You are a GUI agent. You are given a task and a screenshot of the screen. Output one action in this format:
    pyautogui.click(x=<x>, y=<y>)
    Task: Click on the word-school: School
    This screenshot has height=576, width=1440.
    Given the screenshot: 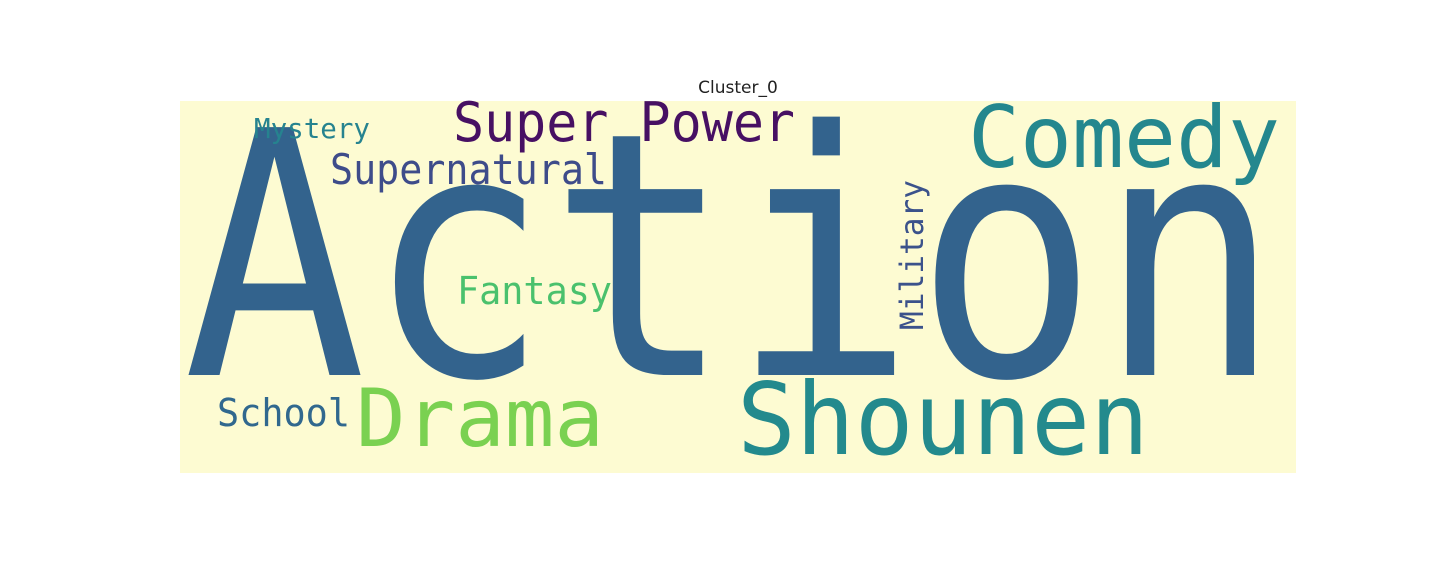 What is the action you would take?
    pyautogui.click(x=283, y=413)
    